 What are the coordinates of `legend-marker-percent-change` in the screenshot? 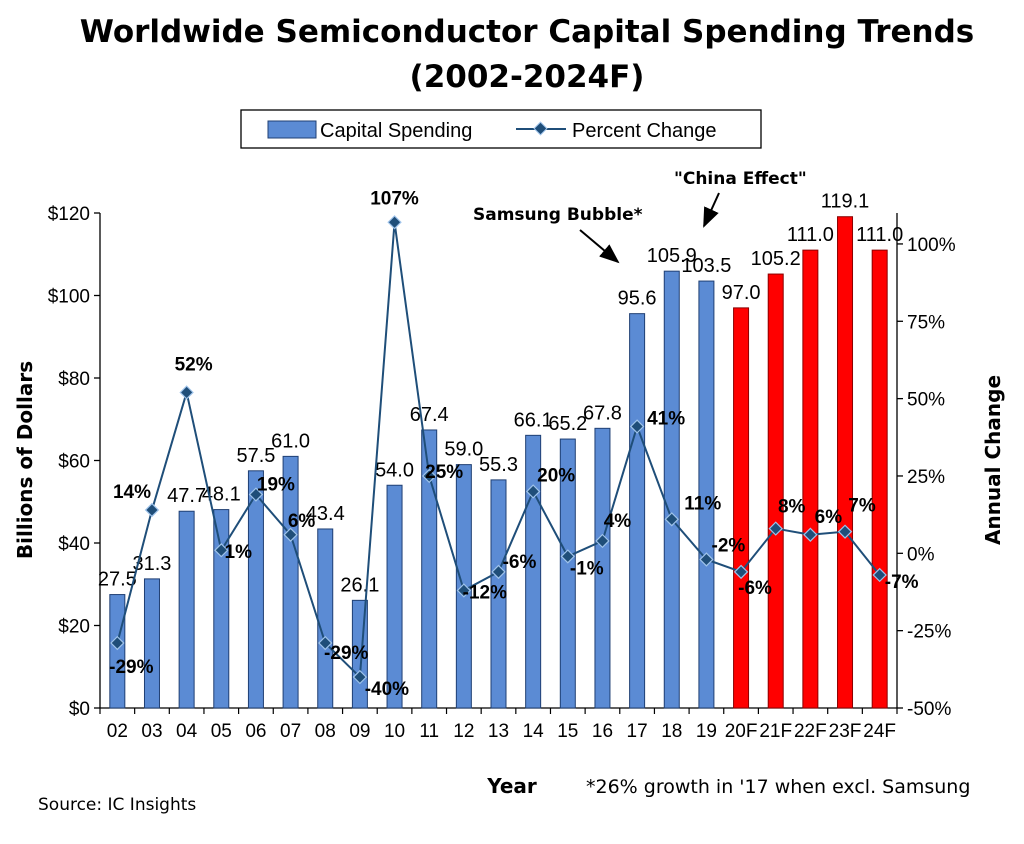 It's located at (540, 128).